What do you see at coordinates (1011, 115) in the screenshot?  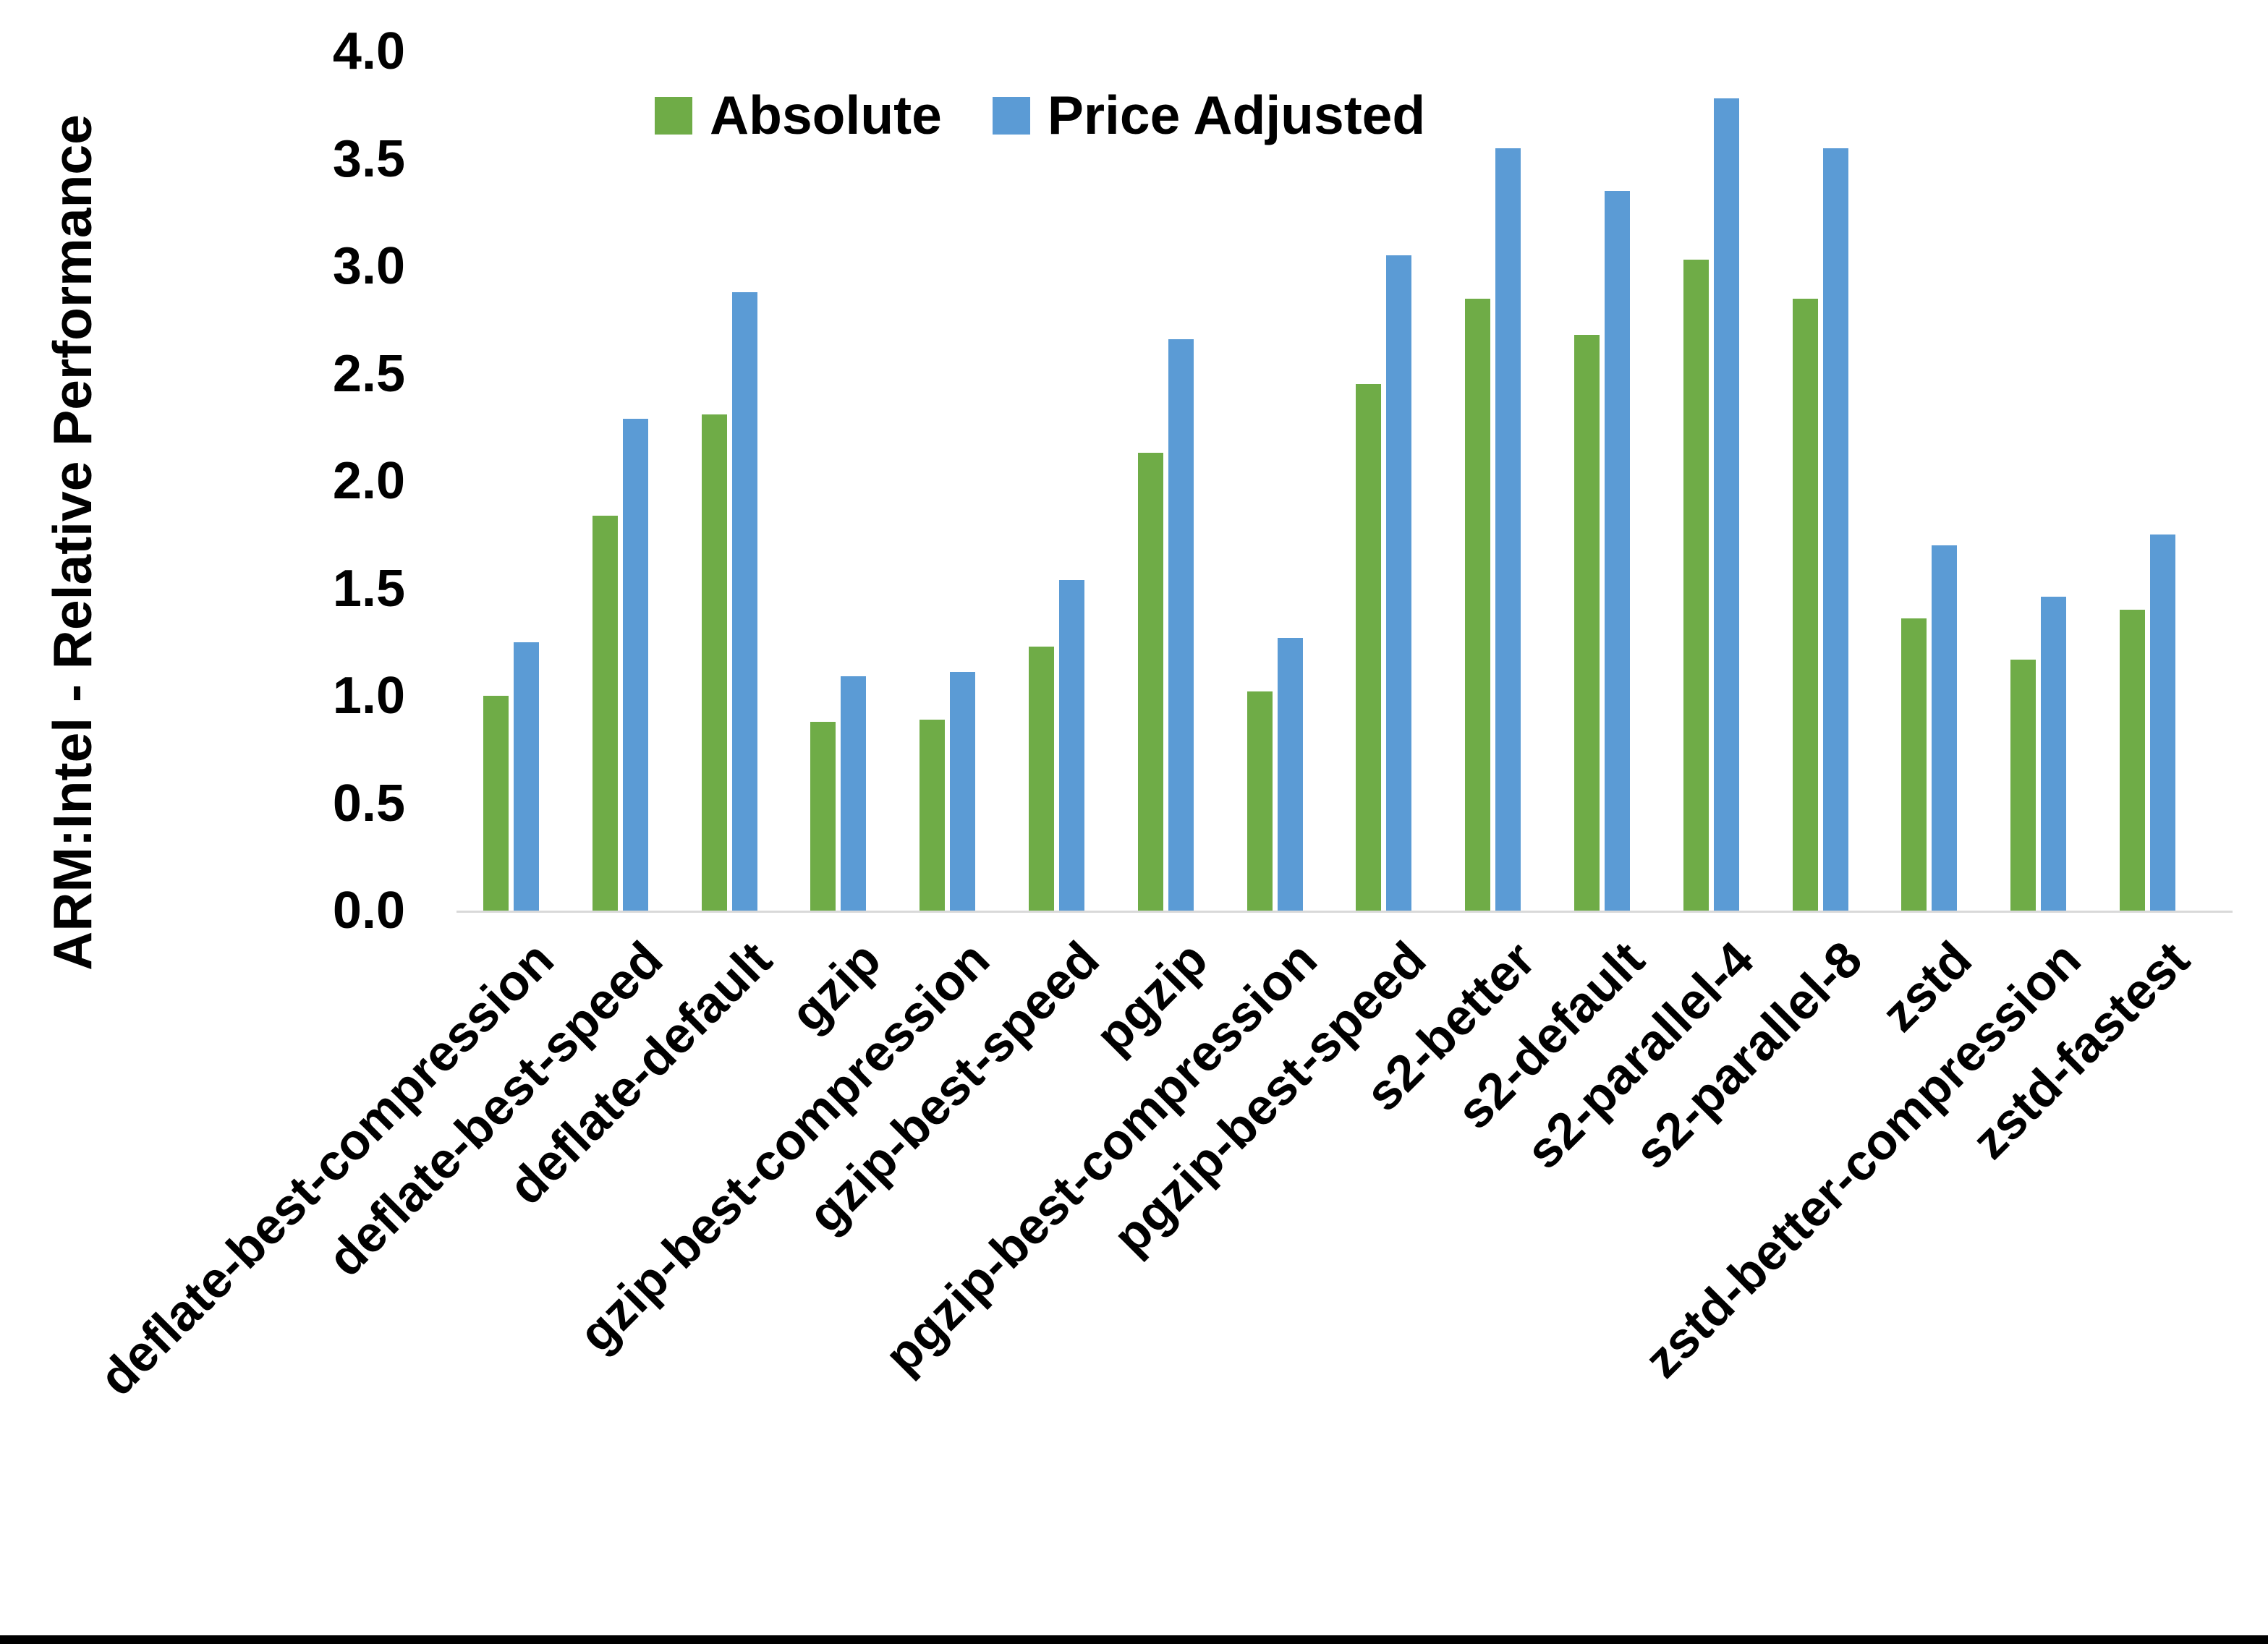 I see `legend-swatch-price-adjusted` at bounding box center [1011, 115].